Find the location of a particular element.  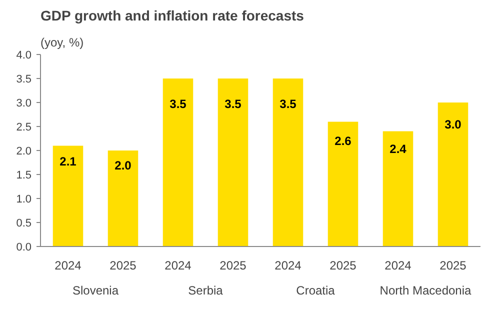

y-tick-label: 0.5 is located at coordinates (24, 224).